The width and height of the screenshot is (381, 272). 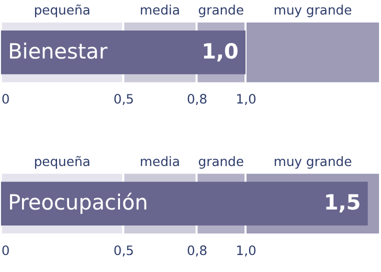 I want to click on data-label: 1,0, so click(x=220, y=51).